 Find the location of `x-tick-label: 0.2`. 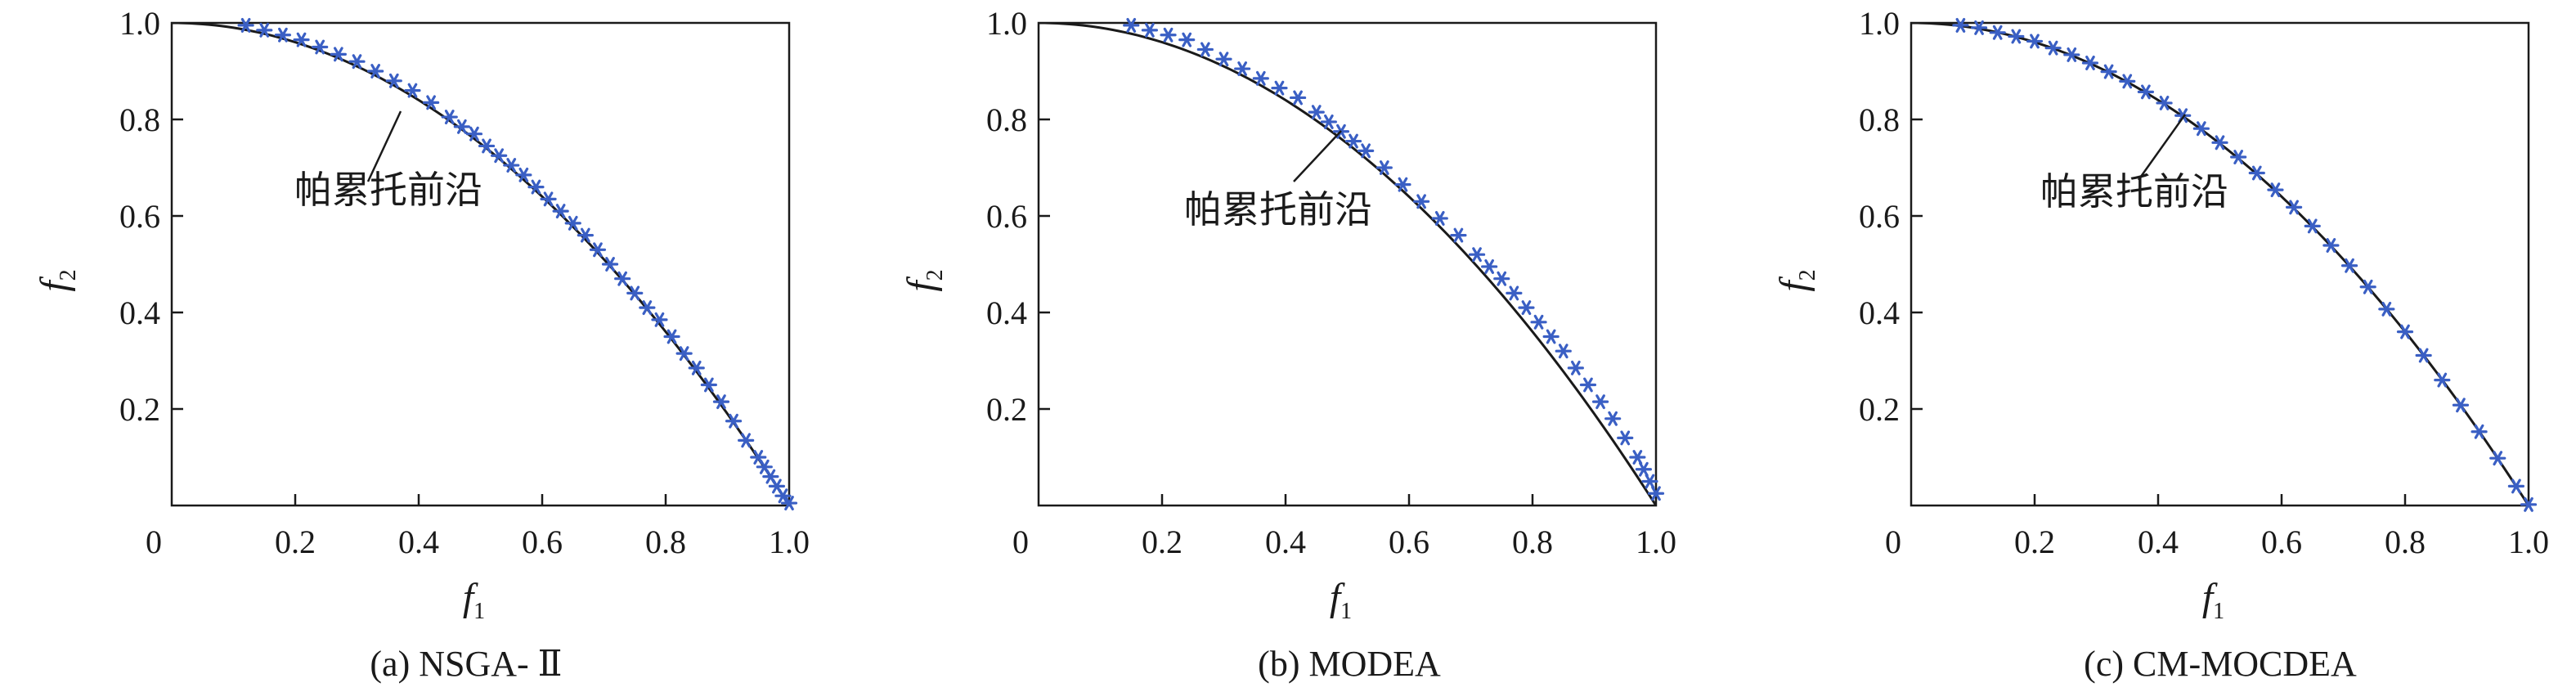

x-tick-label: 0.2 is located at coordinates (295, 541).